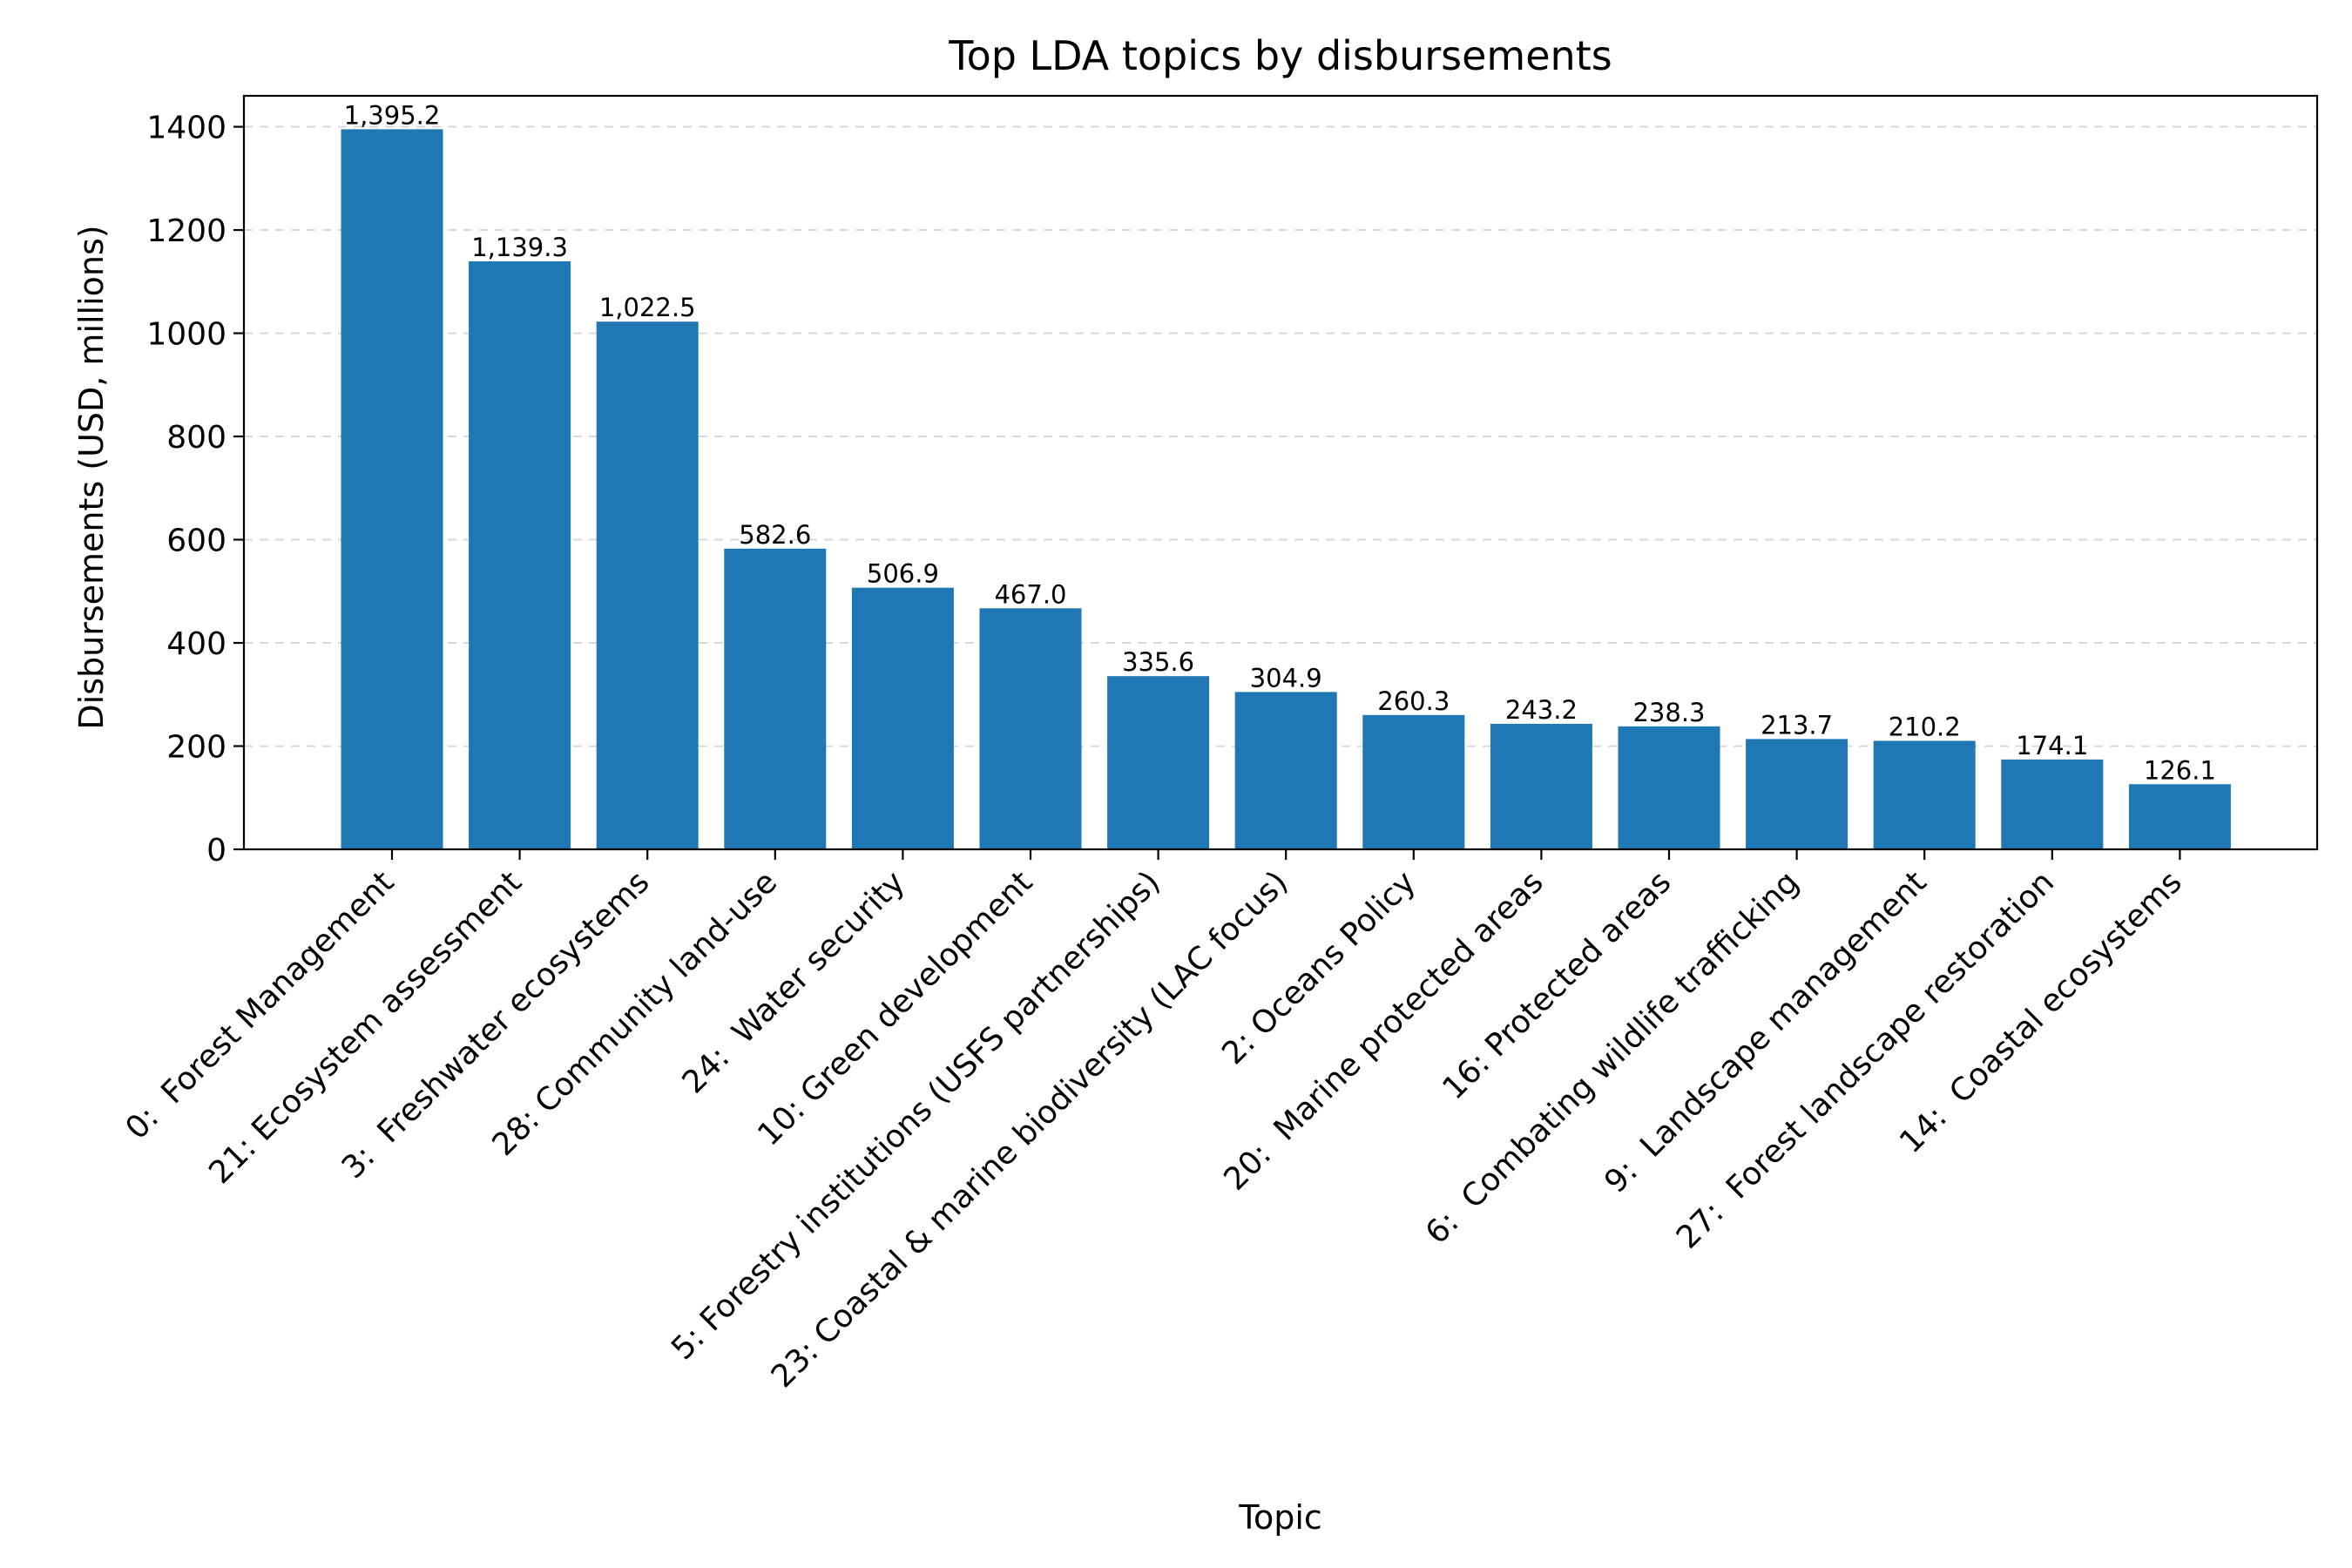  I want to click on x-axis-title: Topic, so click(1280, 1517).